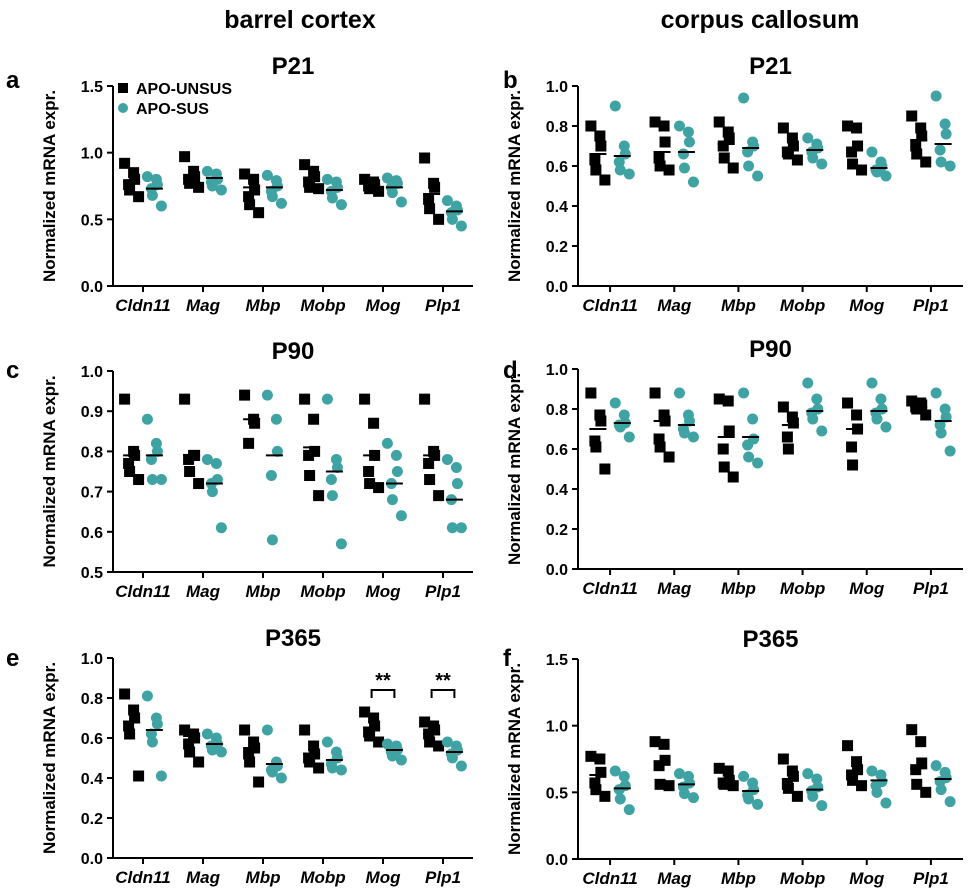  What do you see at coordinates (557, 207) in the screenshot?
I see `y-tick-label: 0.4` at bounding box center [557, 207].